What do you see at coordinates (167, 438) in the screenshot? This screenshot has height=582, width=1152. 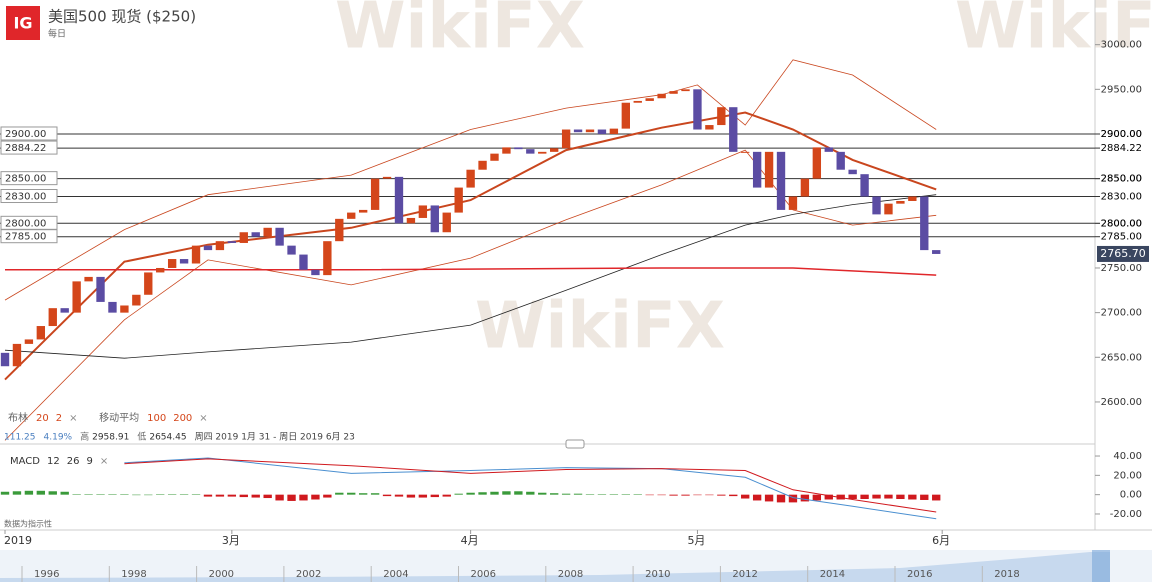 I see `info-low: 2654.45` at bounding box center [167, 438].